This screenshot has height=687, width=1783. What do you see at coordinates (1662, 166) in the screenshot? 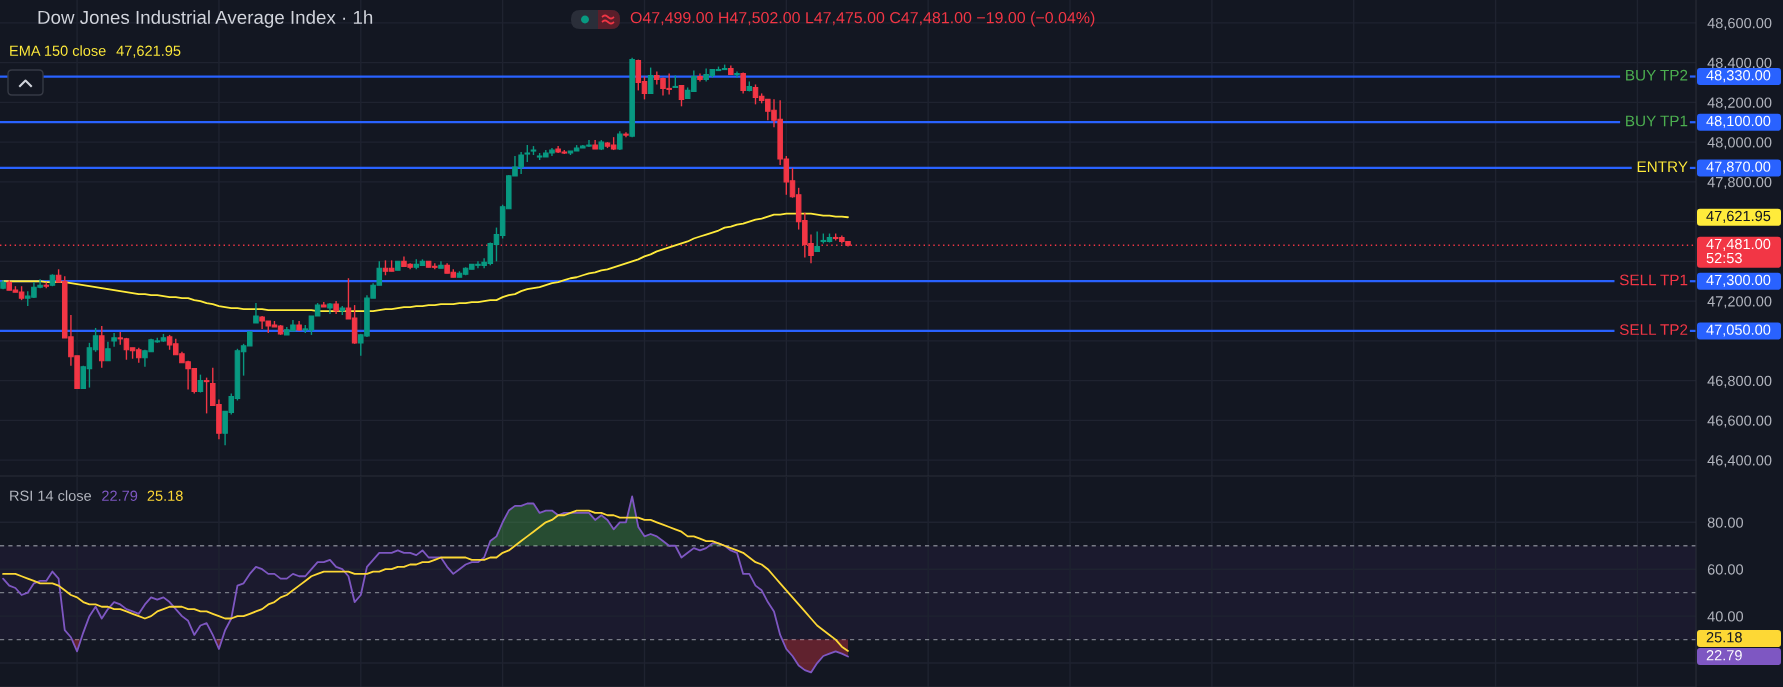
I see `ref-line-label: ENTRY` at bounding box center [1662, 166].